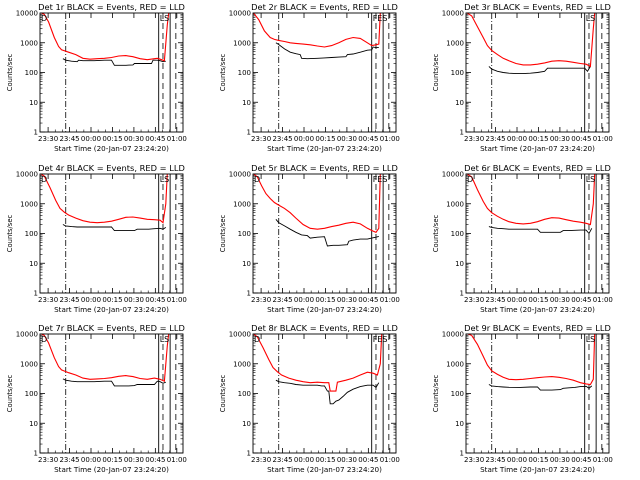  I want to click on panel-title: Det 6r BLACK = Events, RED = LLD, so click(537, 168).